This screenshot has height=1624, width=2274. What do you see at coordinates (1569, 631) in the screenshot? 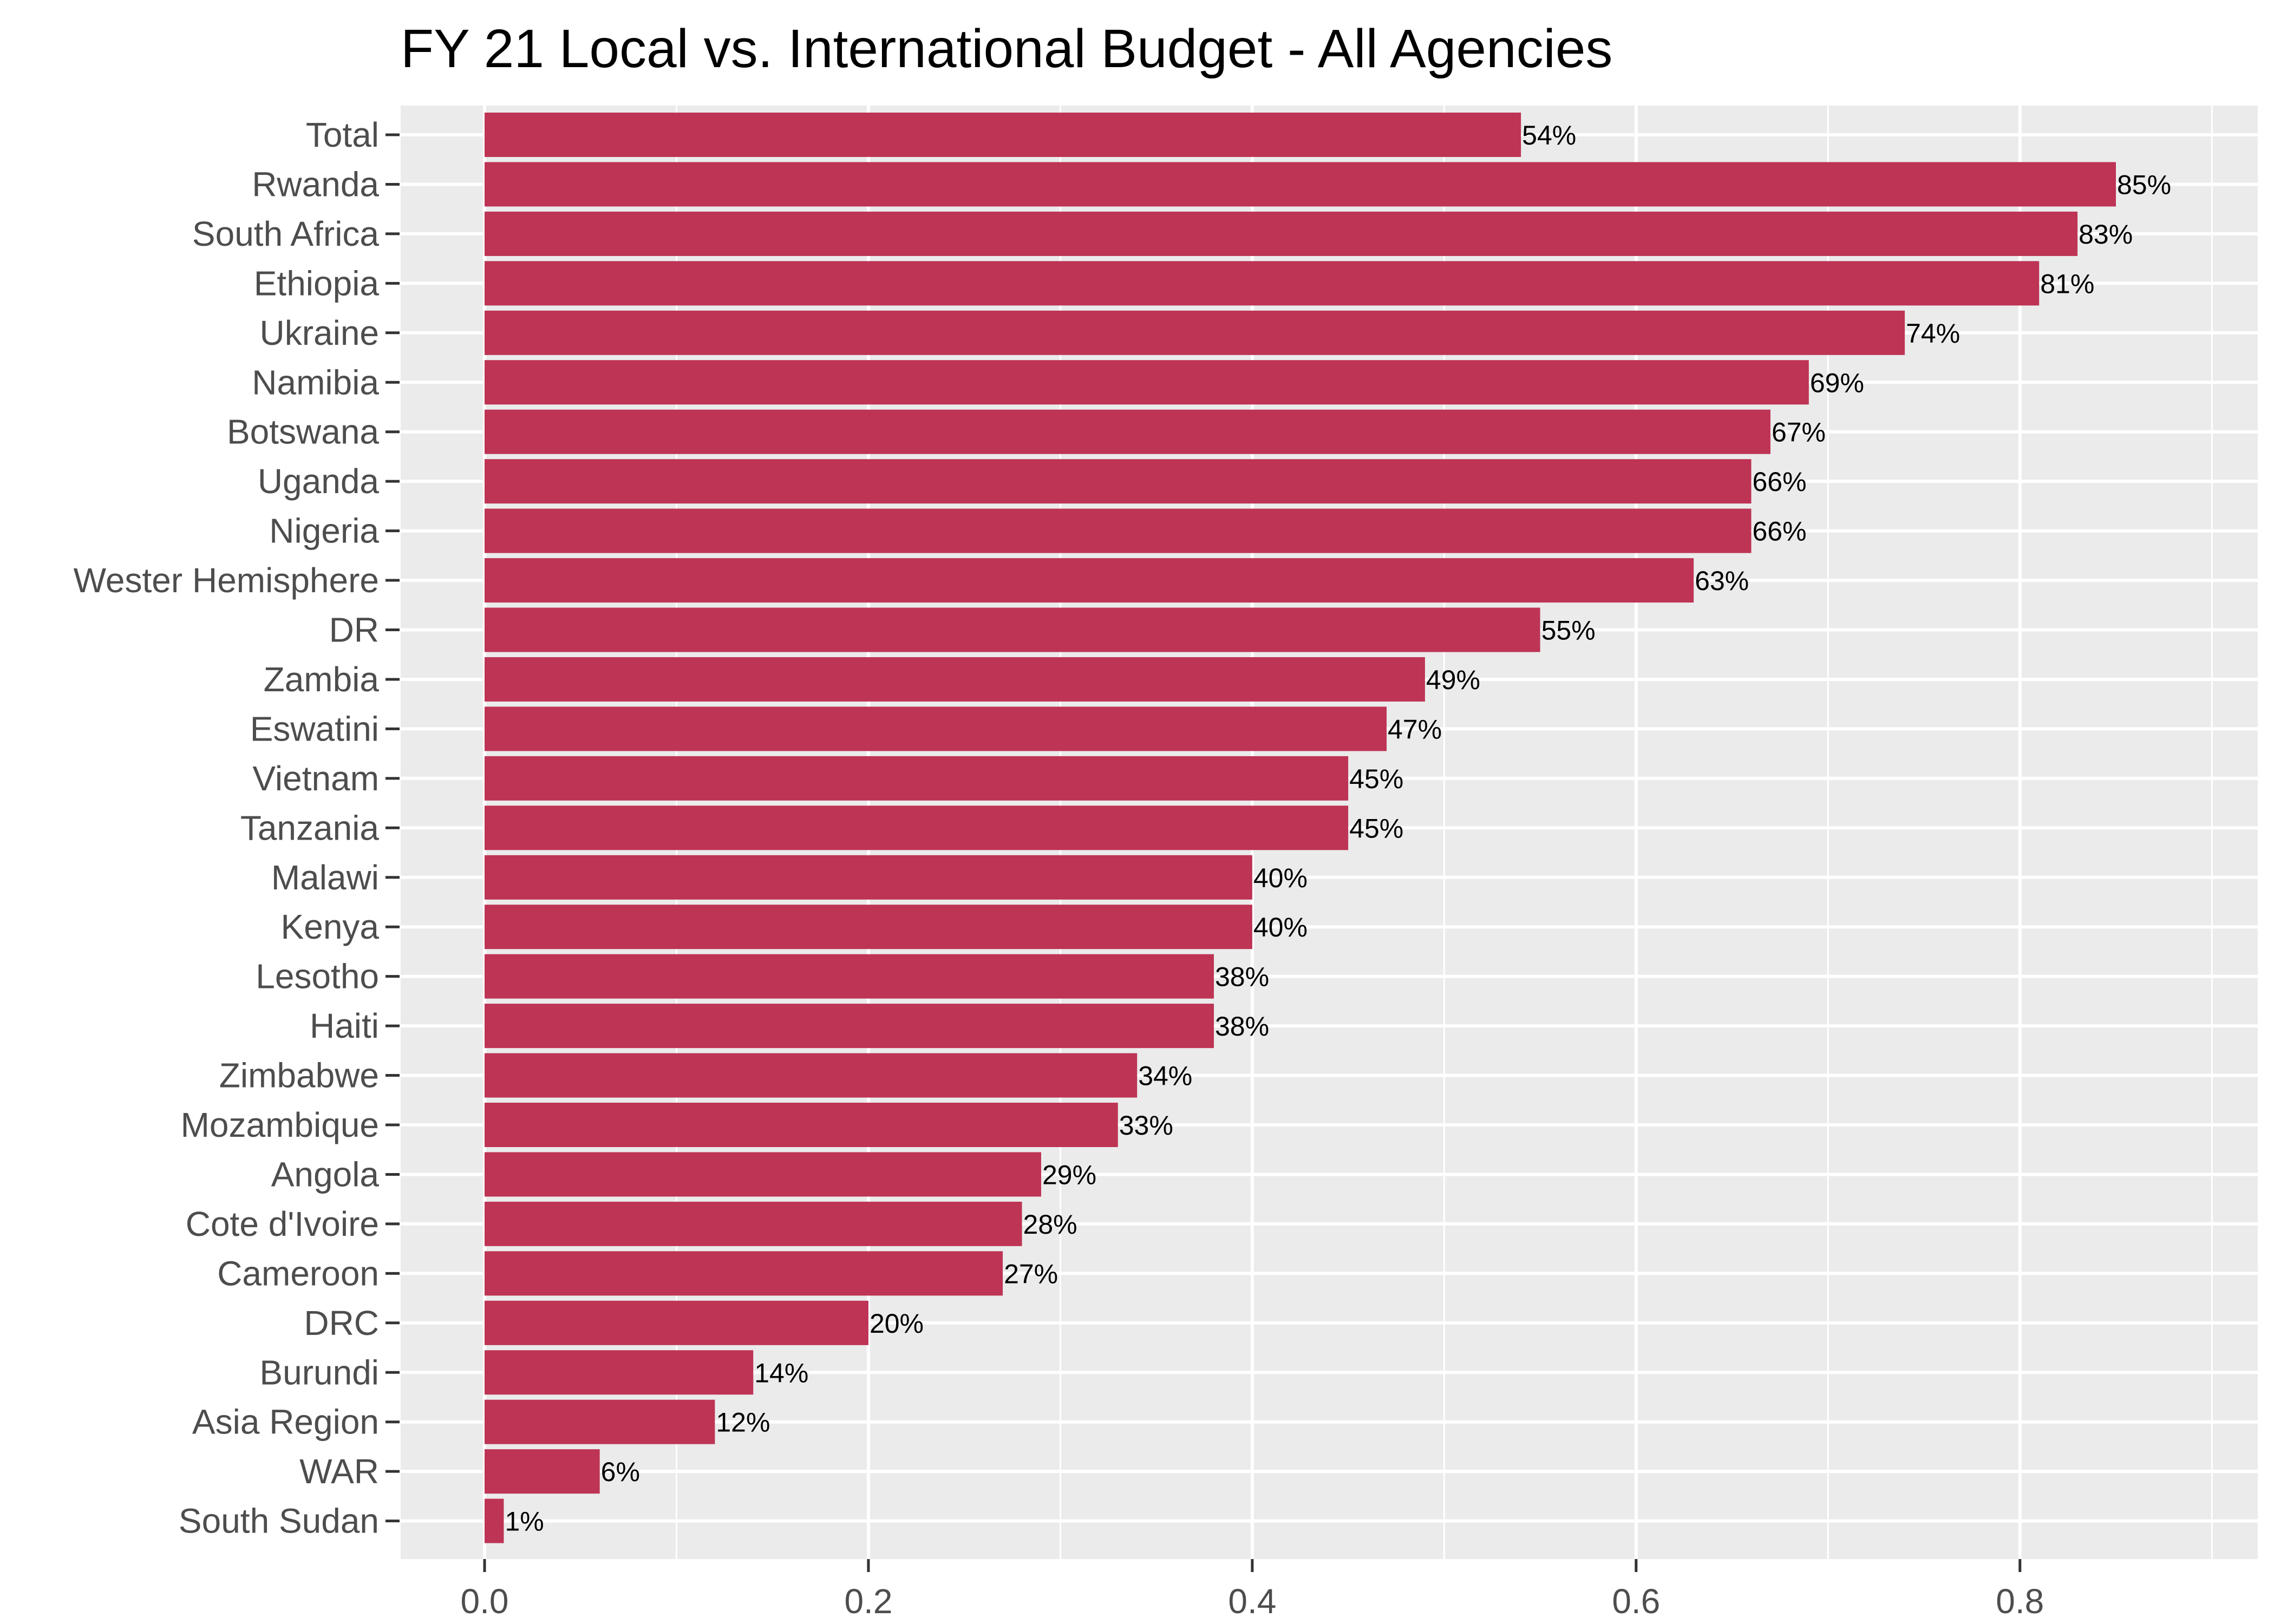
I see `data-label: 55%` at bounding box center [1569, 631].